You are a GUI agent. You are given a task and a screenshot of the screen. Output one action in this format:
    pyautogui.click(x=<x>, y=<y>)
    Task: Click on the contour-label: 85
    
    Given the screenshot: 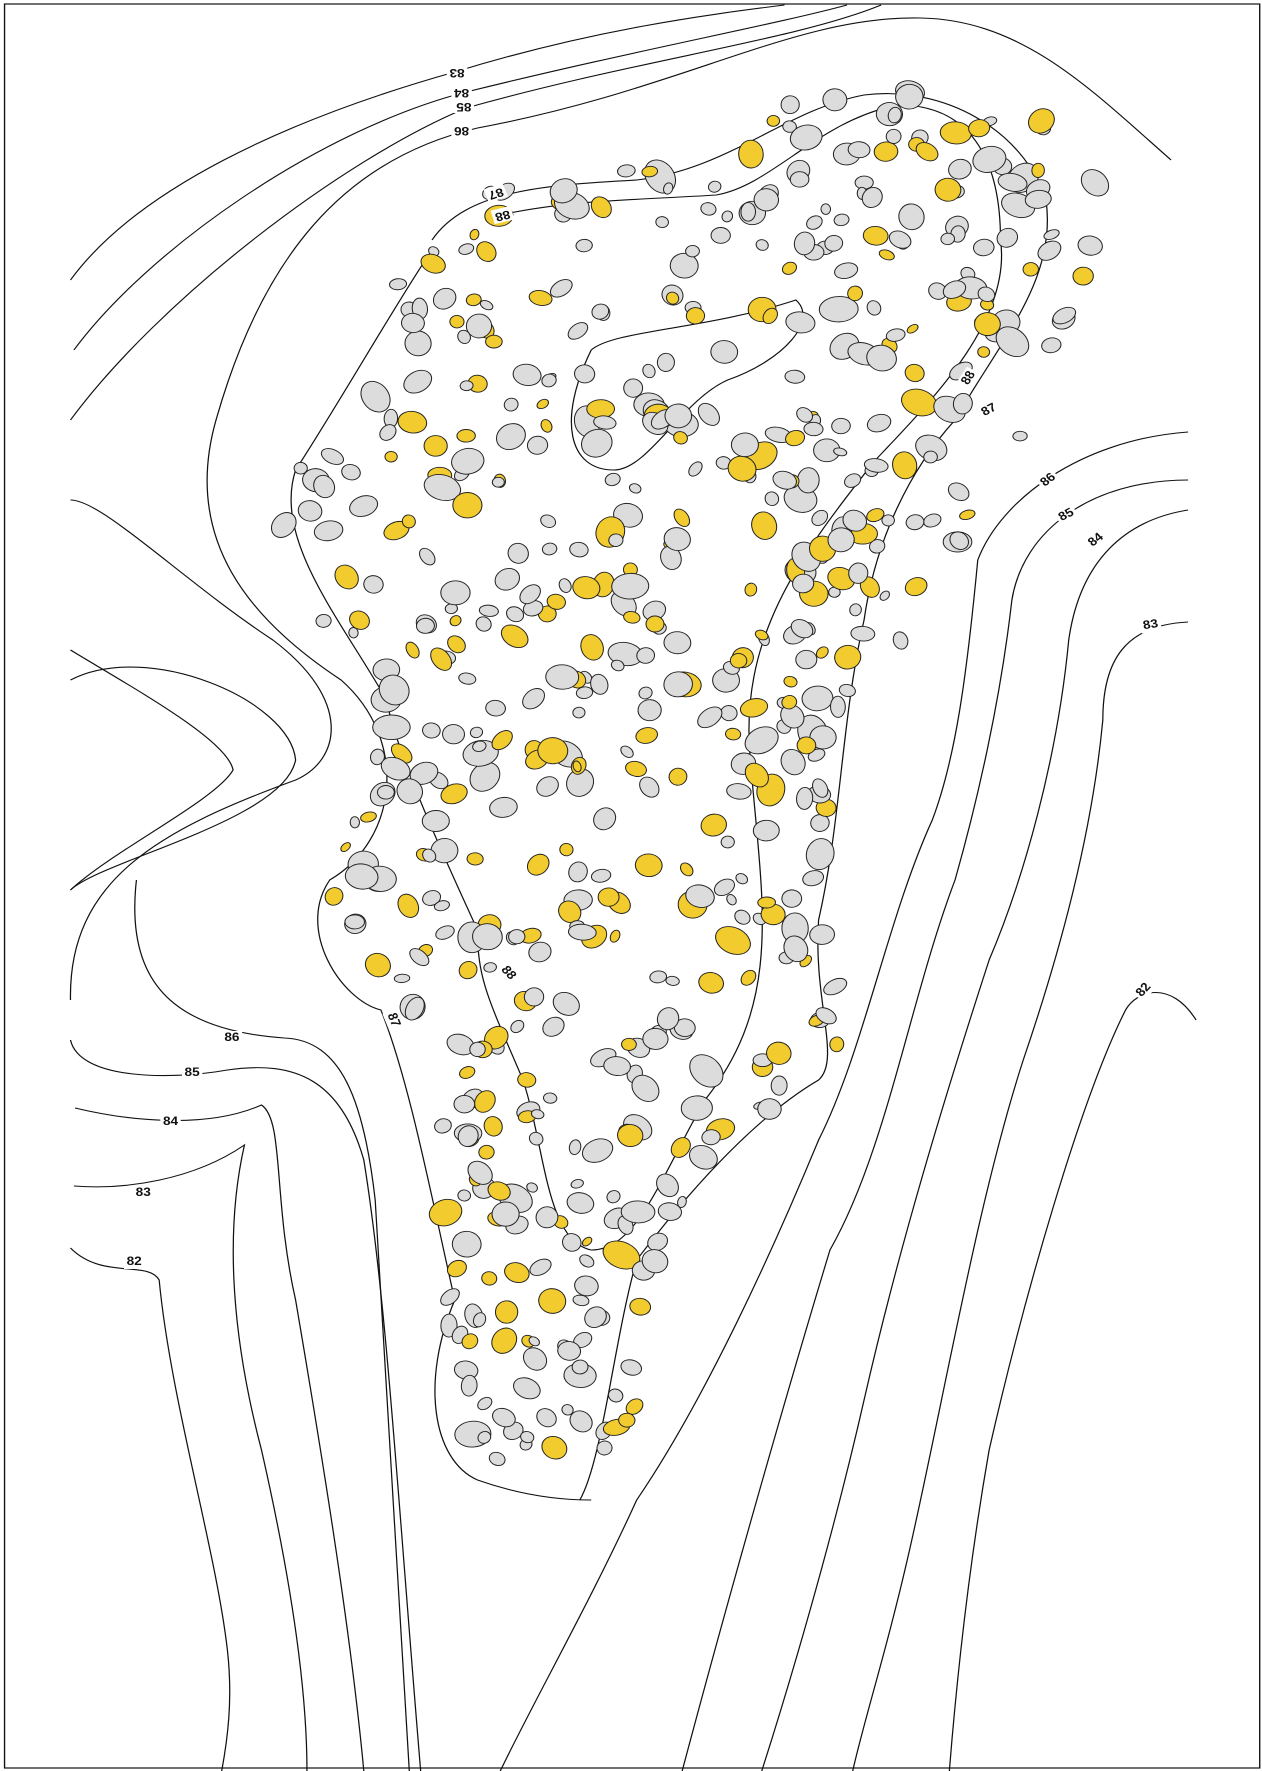 What is the action you would take?
    pyautogui.click(x=463, y=107)
    